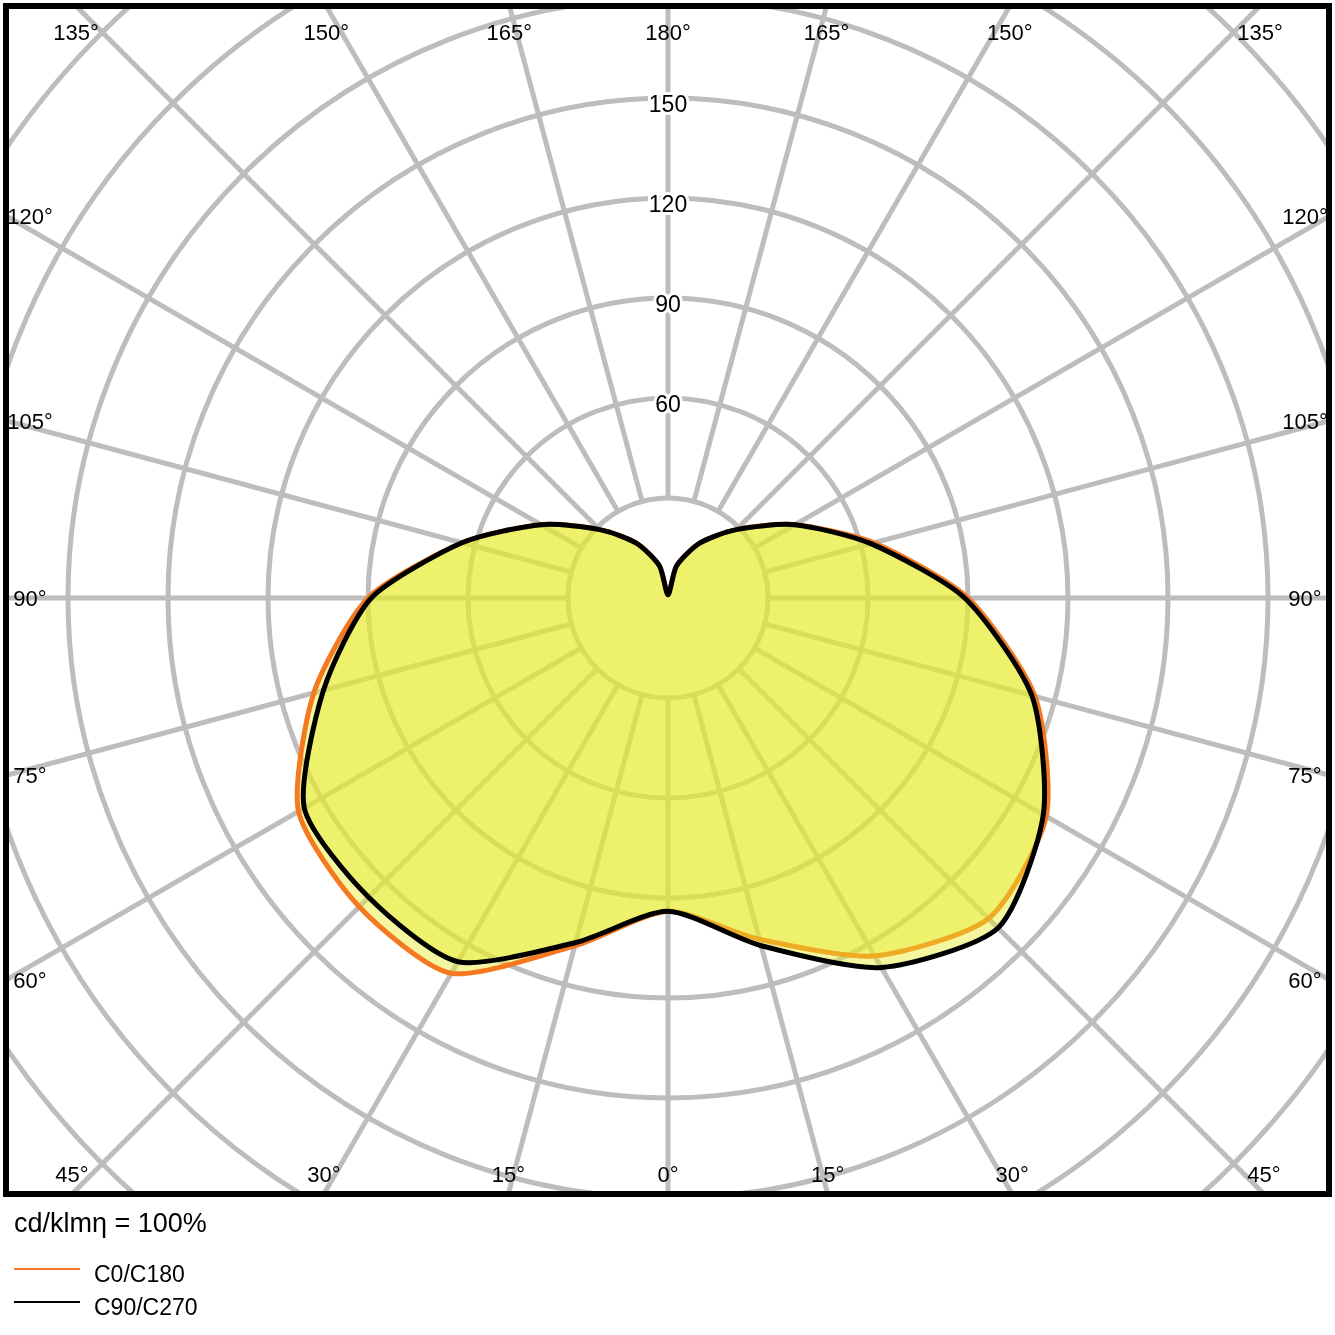 This screenshot has height=1335, width=1335. What do you see at coordinates (110, 1223) in the screenshot?
I see `text: cd/klmη = 100%` at bounding box center [110, 1223].